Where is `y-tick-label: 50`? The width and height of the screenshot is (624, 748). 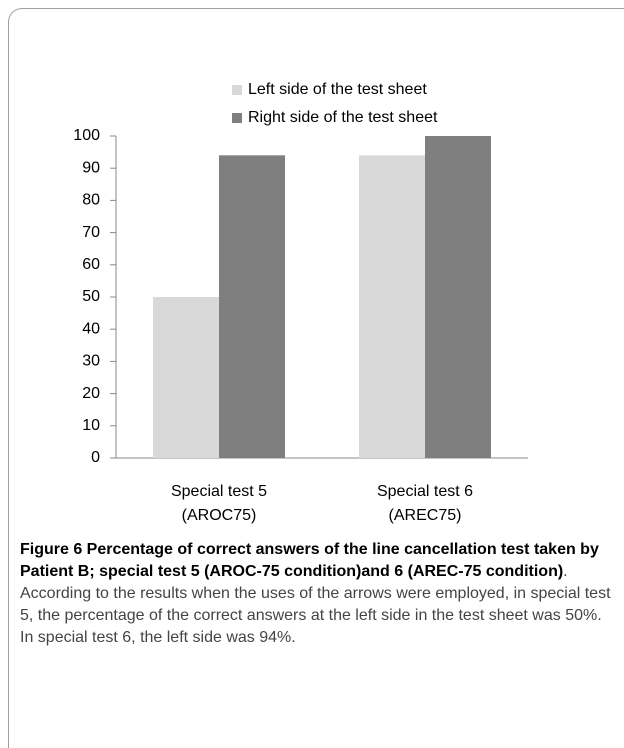
y-tick-label: 50 is located at coordinates (91, 296).